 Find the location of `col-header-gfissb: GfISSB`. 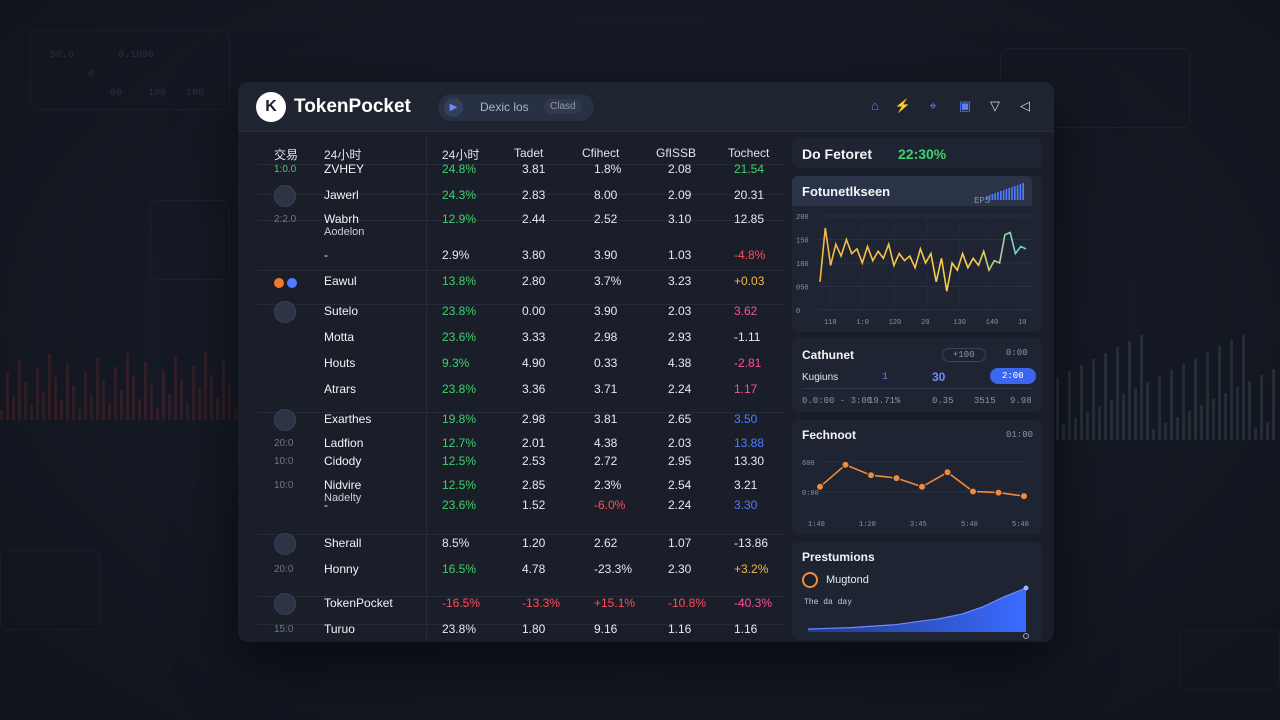

col-header-gfissb: GfISSB is located at coordinates (676, 153).